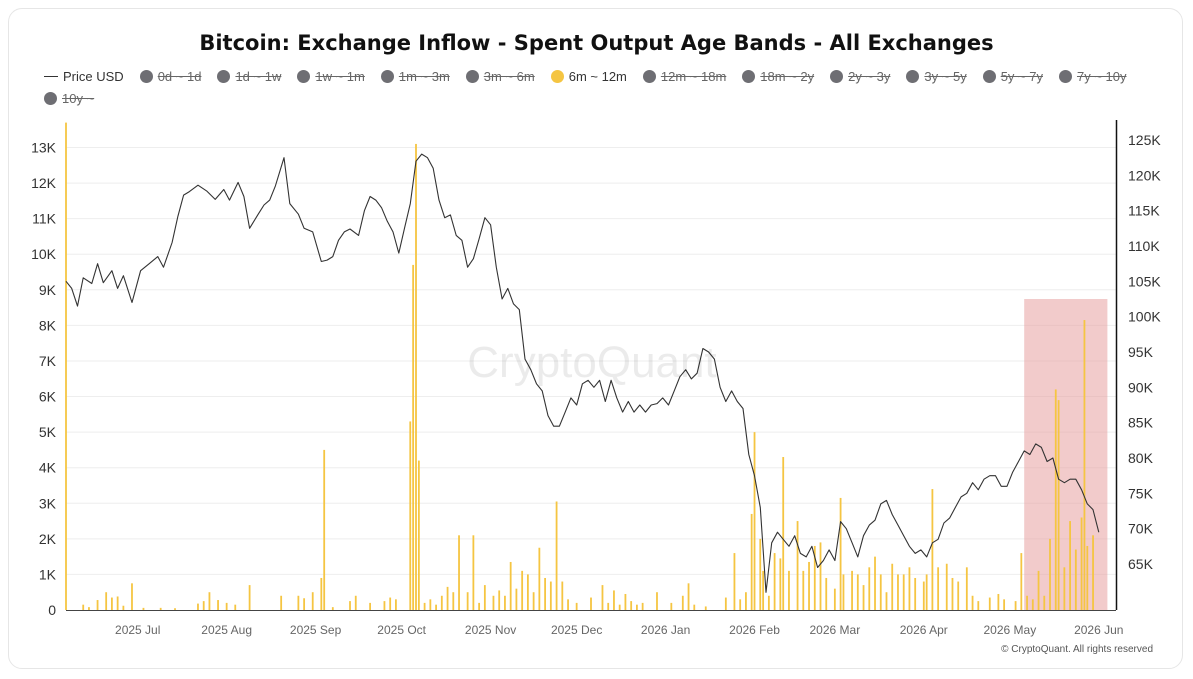 The width and height of the screenshot is (1193, 679). I want to click on legend-item: 6m ~ 12m, so click(588, 76).